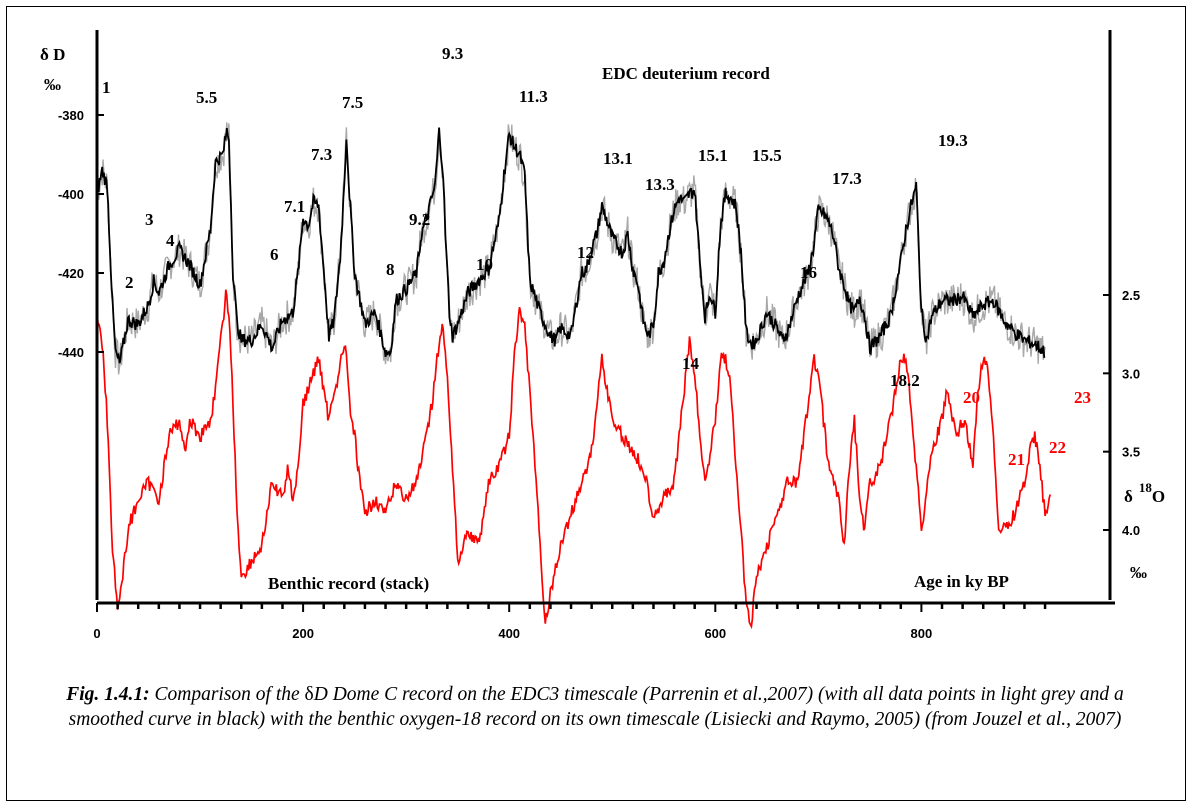 The image size is (1194, 809). I want to click on right-tick-label: 3.5, so click(1131, 452).